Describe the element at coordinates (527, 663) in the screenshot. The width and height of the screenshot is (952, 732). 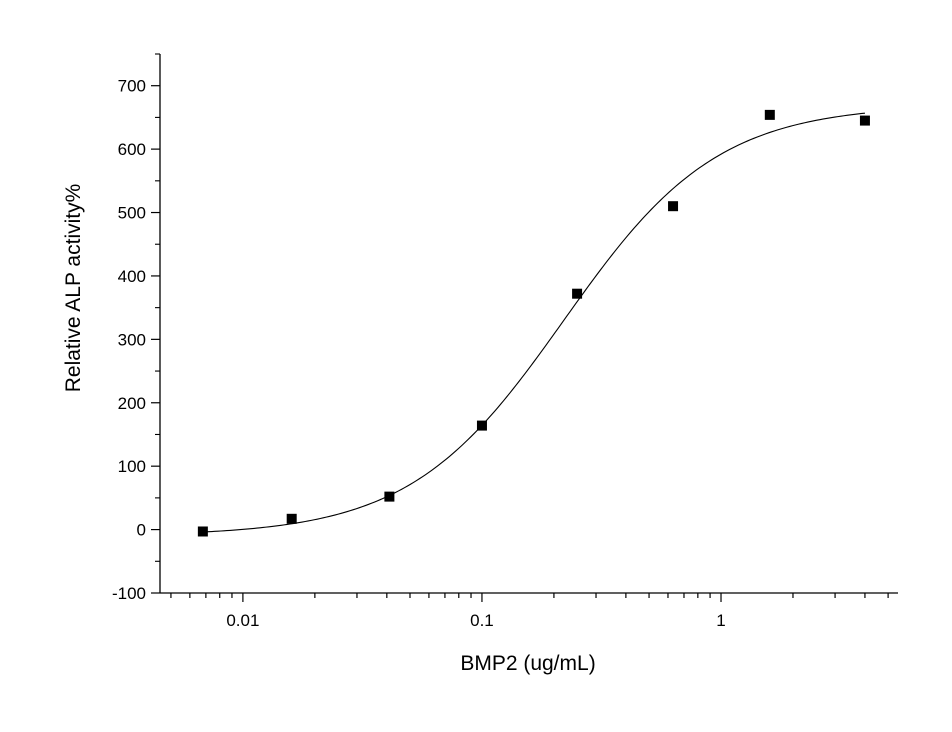
I see `x-axis-title: BMP2 (ug/mL)` at that location.